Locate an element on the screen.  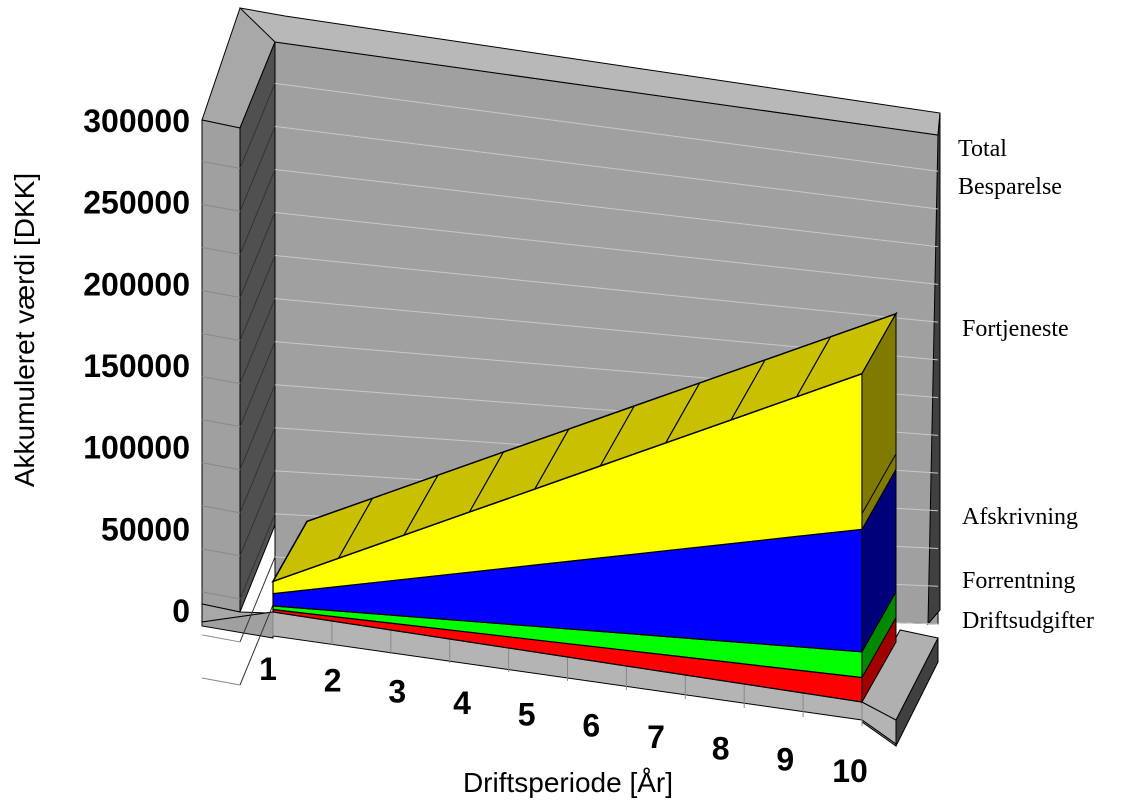
x-tick-label: 6 is located at coordinates (591, 726).